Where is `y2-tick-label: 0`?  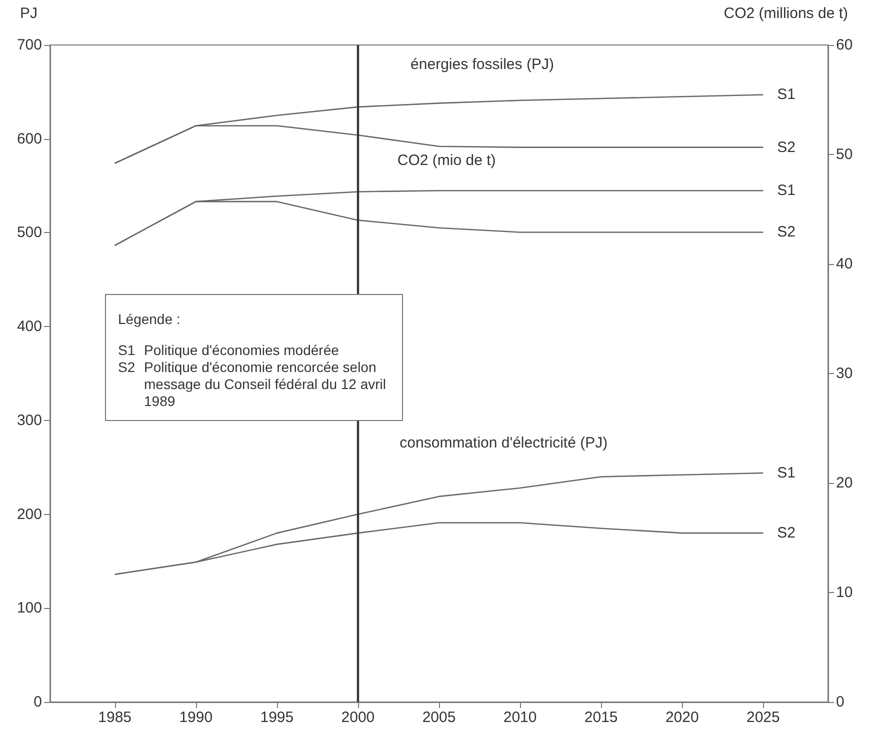
y2-tick-label: 0 is located at coordinates (840, 702).